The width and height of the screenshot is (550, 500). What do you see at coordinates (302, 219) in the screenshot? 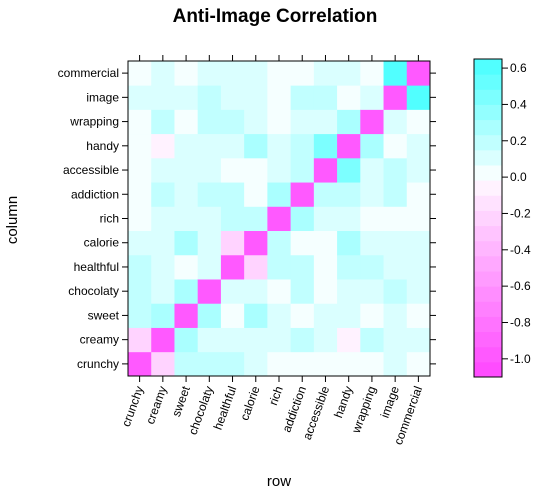
I see `heatmap-cell-addiction-rich` at bounding box center [302, 219].